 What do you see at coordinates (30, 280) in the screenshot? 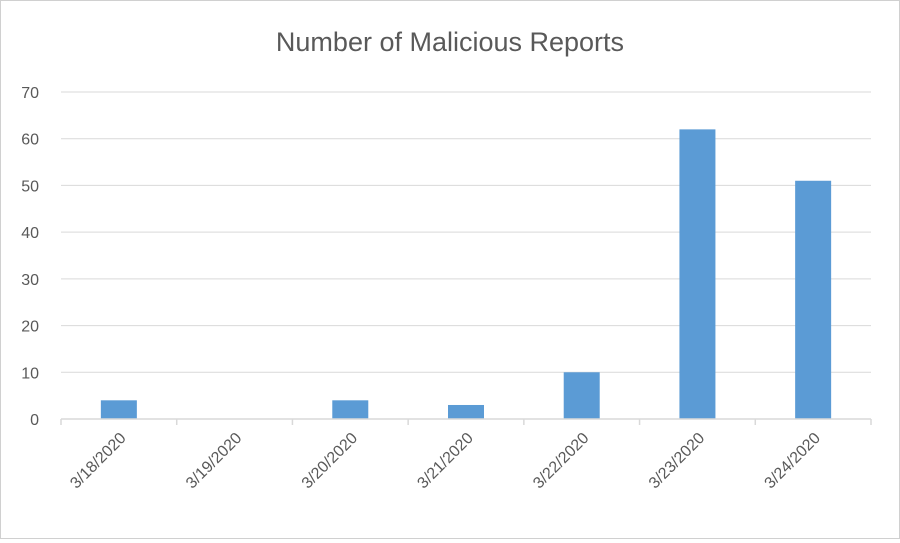
I see `y-tick-label: 30` at bounding box center [30, 280].